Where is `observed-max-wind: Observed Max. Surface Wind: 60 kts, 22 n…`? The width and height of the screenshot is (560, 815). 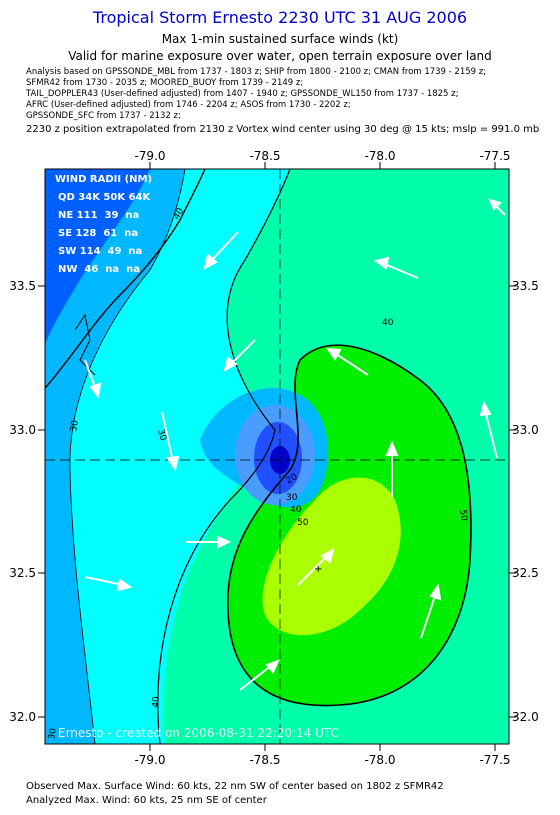 observed-max-wind: Observed Max. Surface Wind: 60 kts, 22 n… is located at coordinates (235, 786).